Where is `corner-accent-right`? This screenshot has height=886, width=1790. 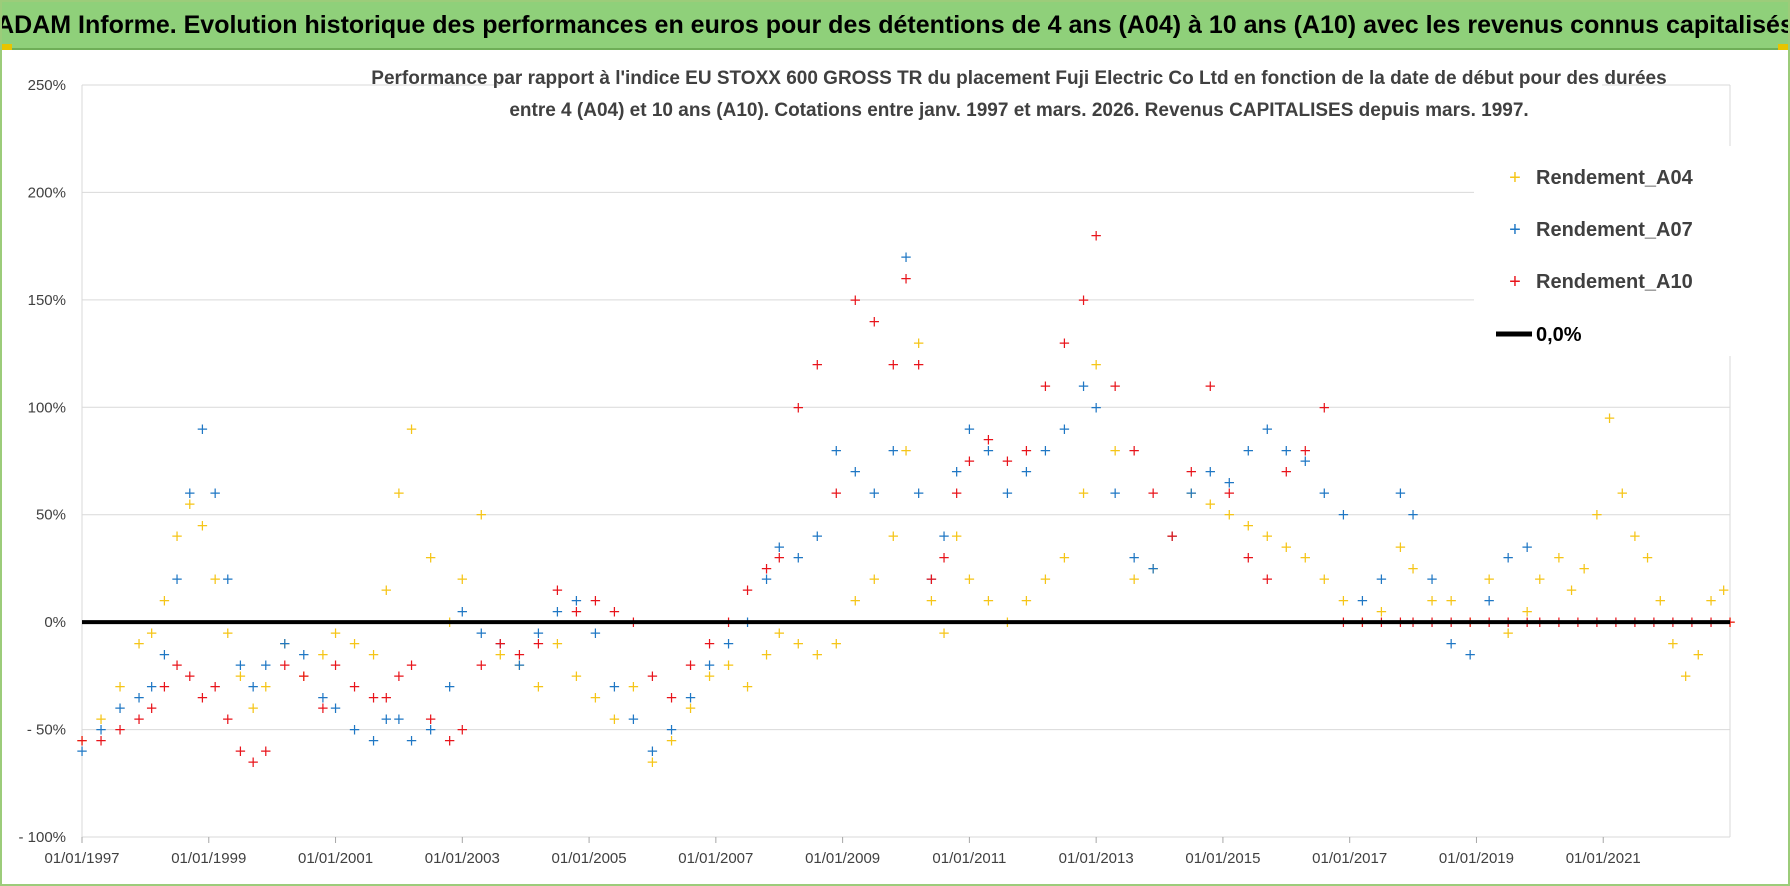 corner-accent-right is located at coordinates (1783, 47).